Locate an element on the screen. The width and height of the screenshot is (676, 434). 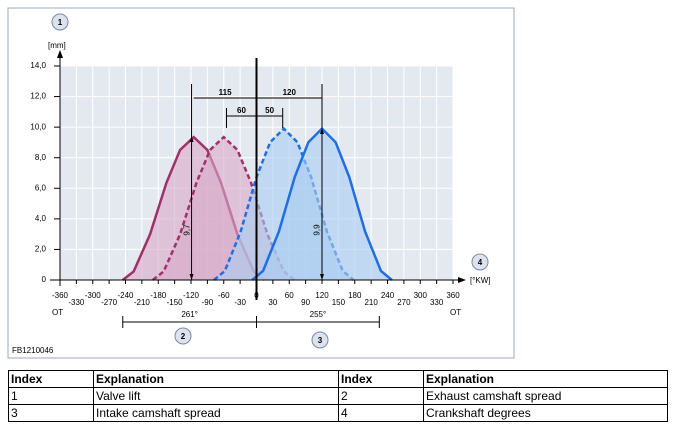
annotation: 9,9 is located at coordinates (317, 230).